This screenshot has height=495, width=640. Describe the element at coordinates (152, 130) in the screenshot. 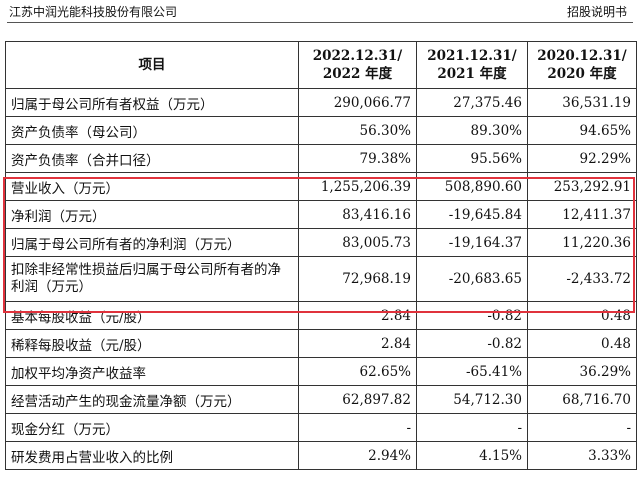

I see `row-label: 资产负债率（母公司）` at that location.